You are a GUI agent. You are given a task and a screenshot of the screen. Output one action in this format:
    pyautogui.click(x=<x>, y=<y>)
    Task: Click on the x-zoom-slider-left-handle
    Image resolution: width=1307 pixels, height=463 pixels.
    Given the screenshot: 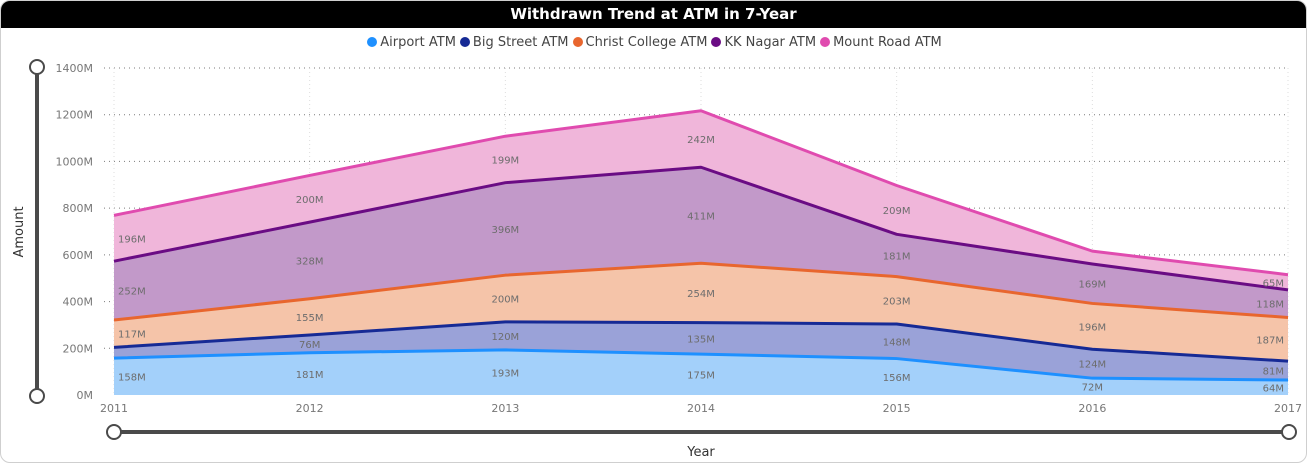 What is the action you would take?
    pyautogui.click(x=114, y=432)
    